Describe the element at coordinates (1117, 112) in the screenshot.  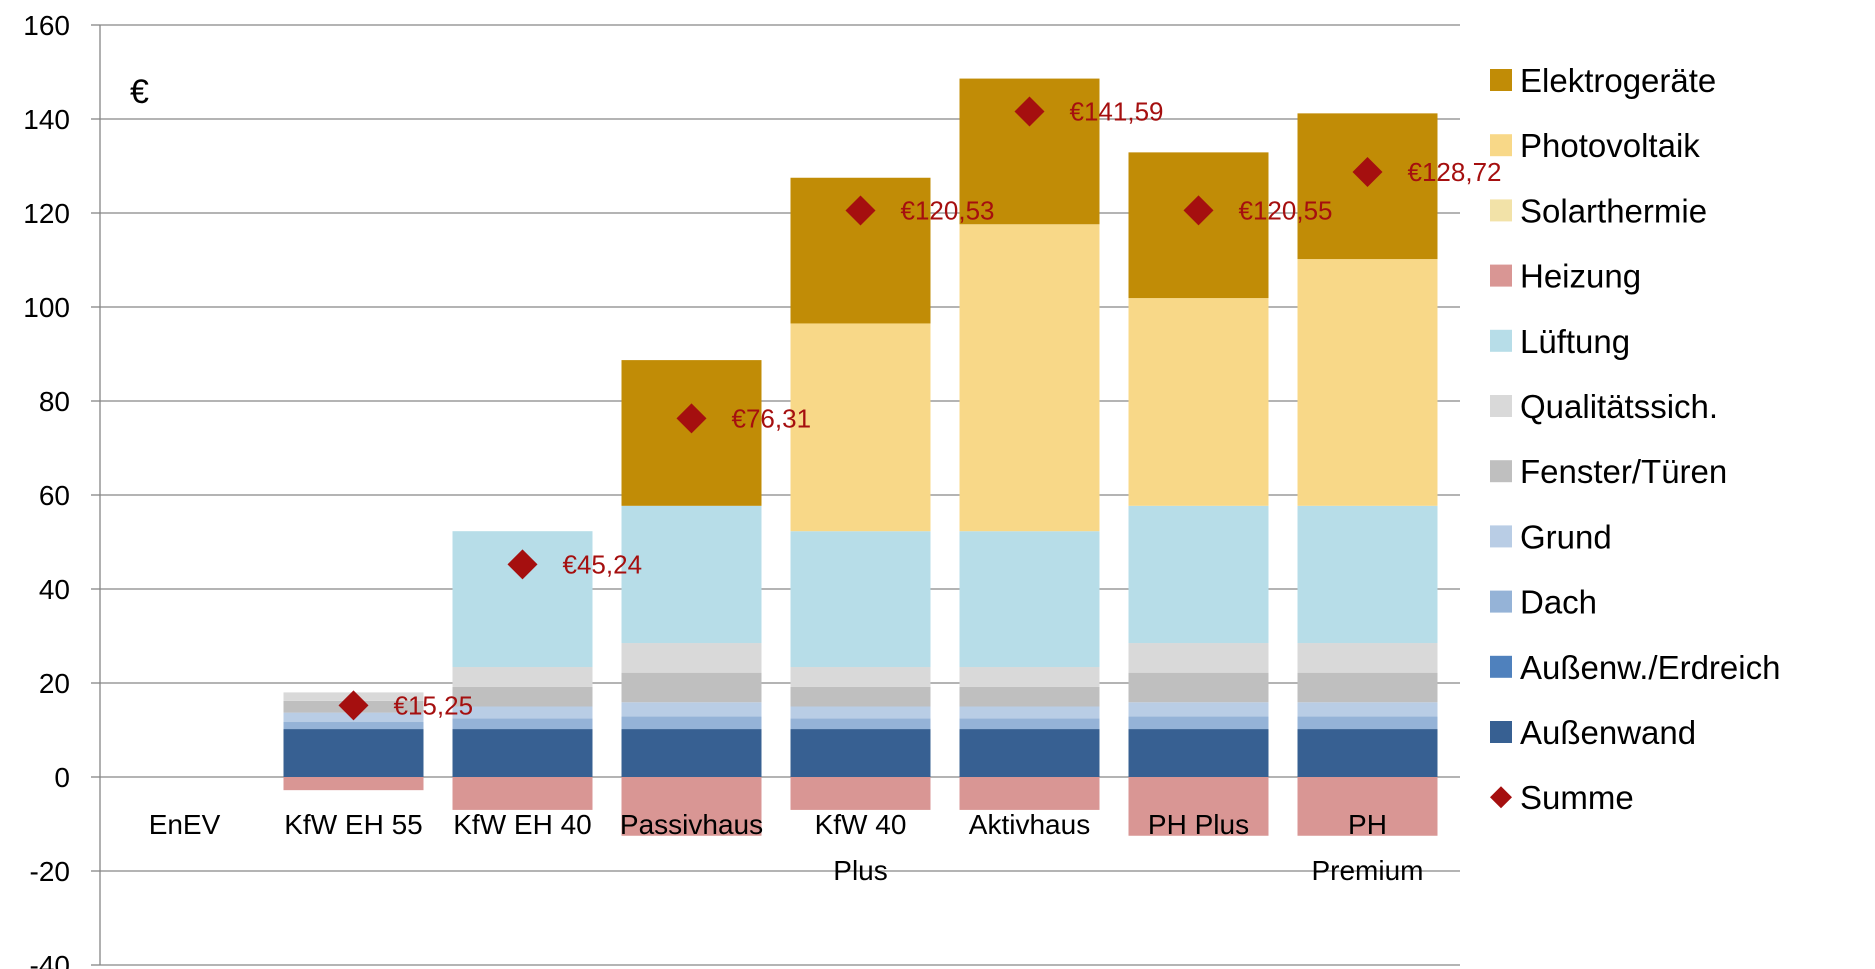
I see `summe-data-label: €141,59` at that location.